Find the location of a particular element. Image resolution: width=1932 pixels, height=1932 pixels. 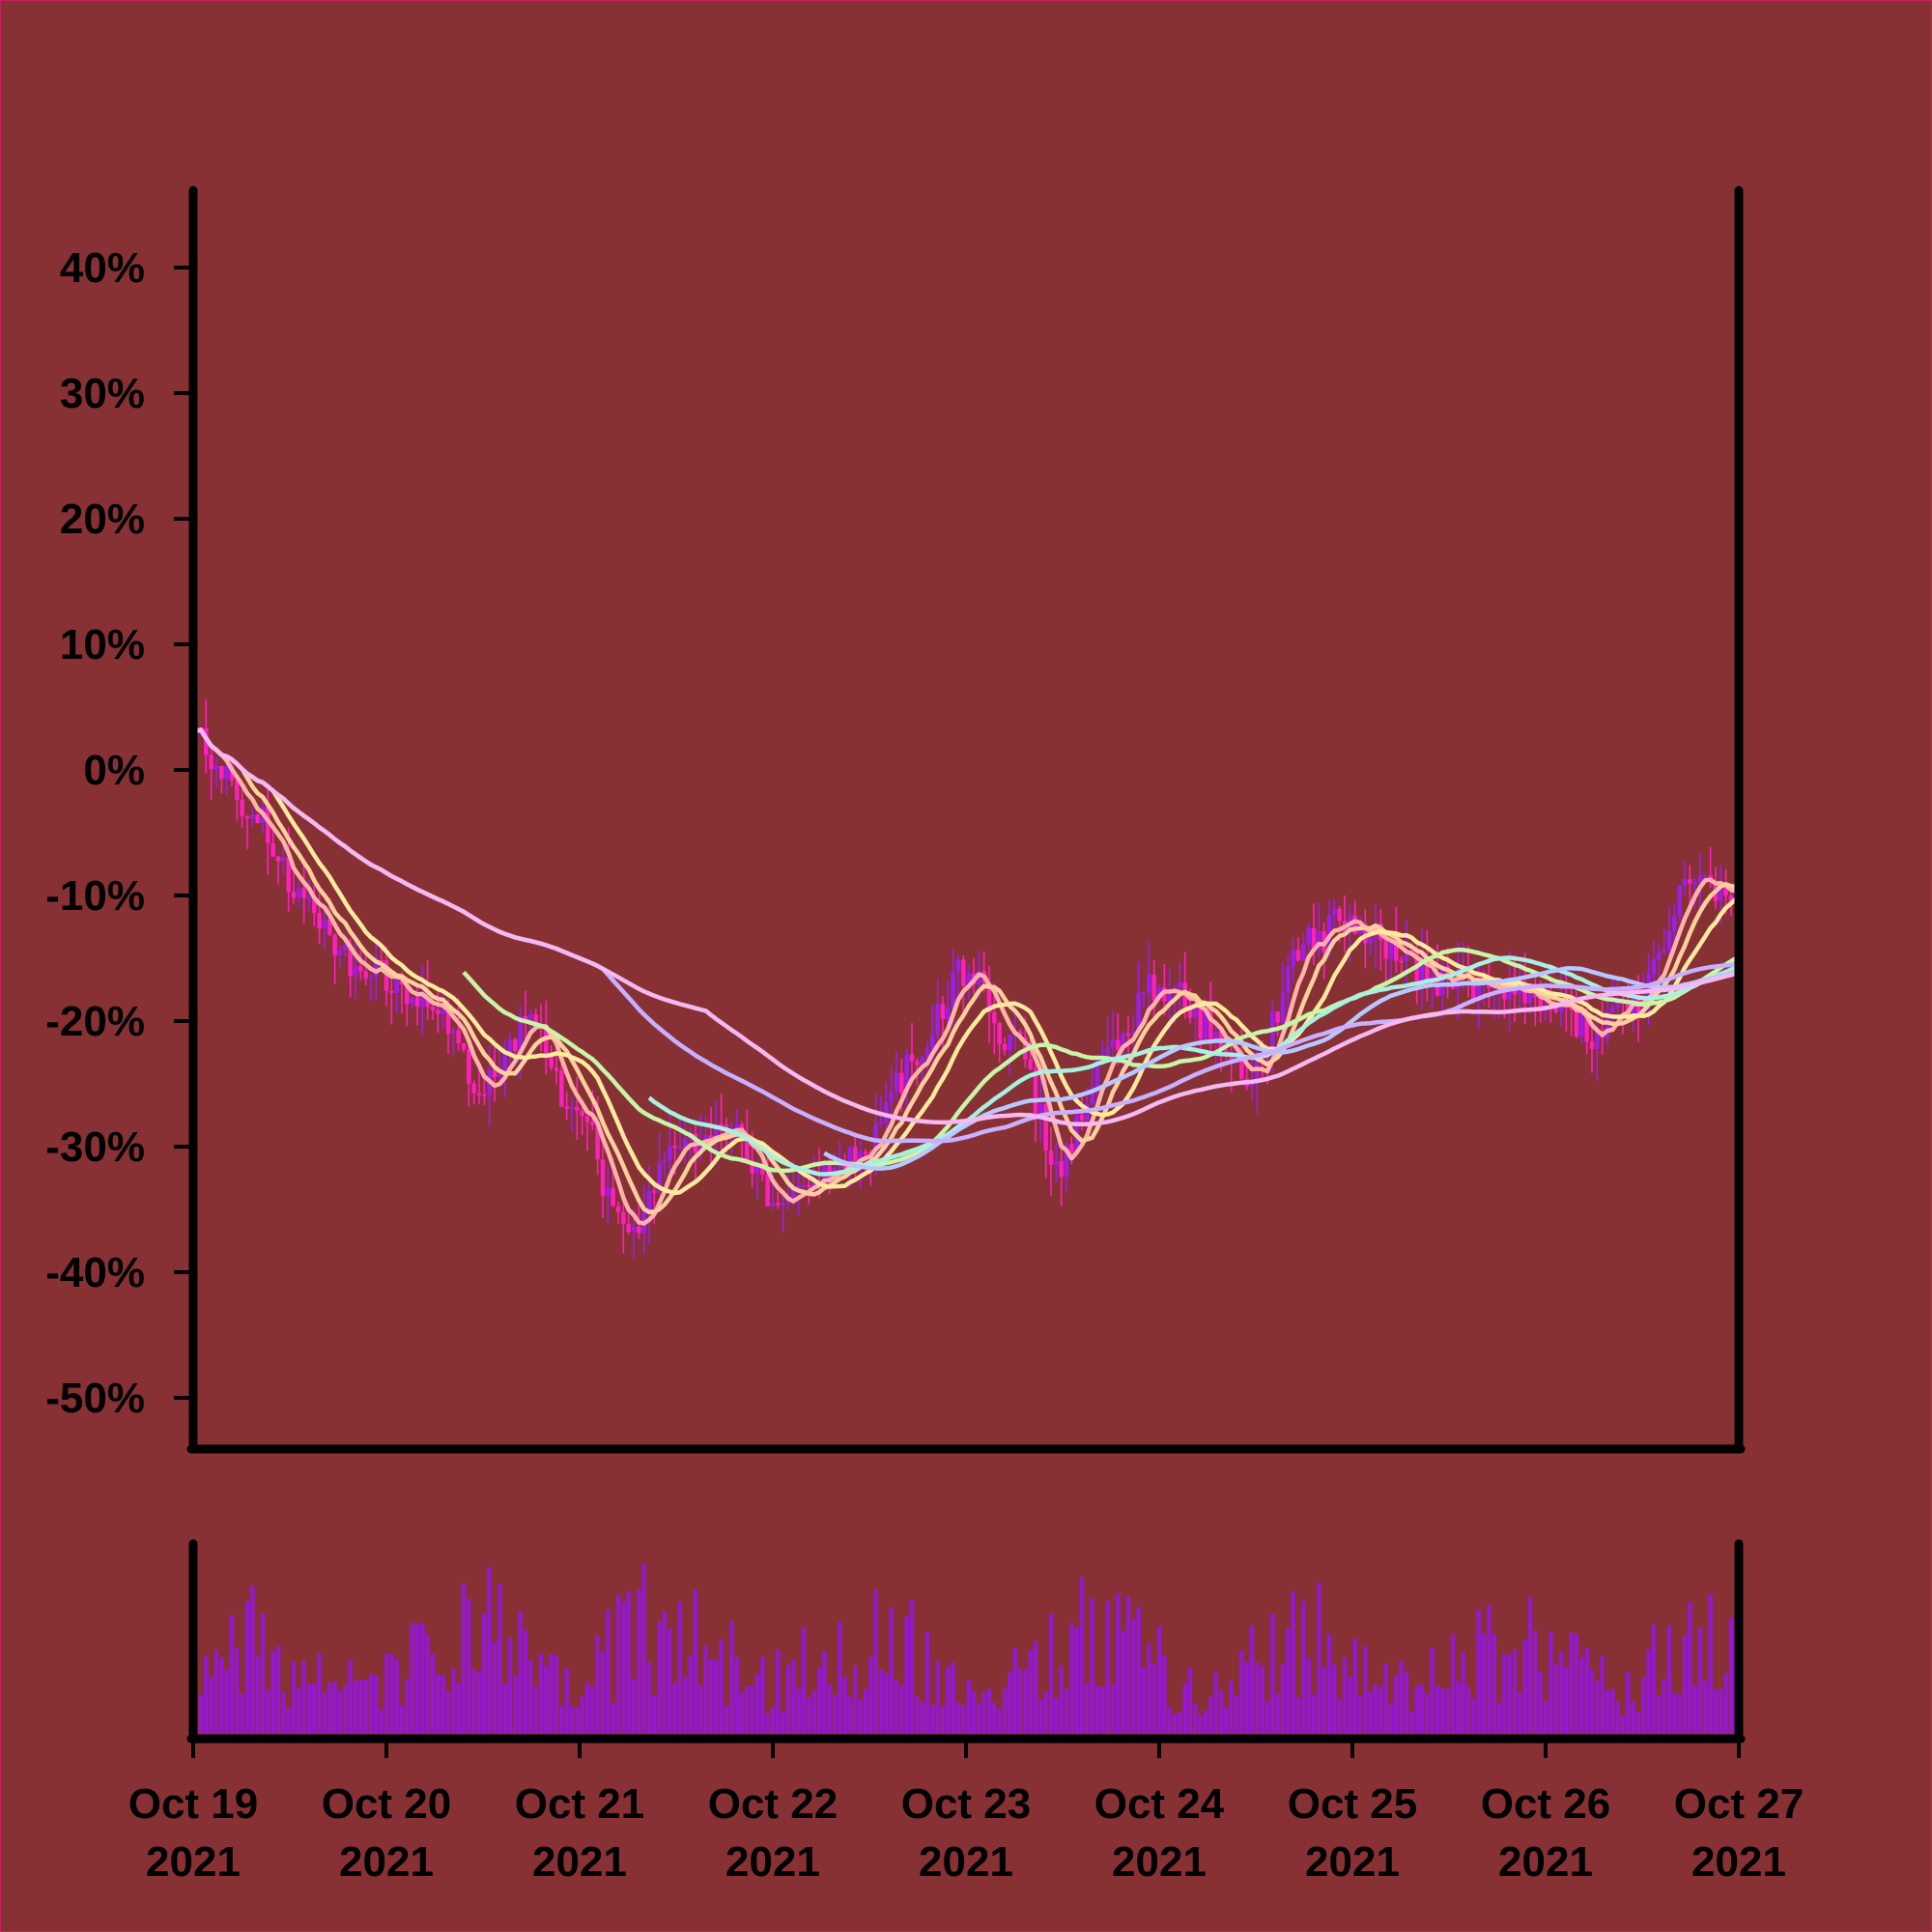

y-tick-label: -10% is located at coordinates (95, 896).